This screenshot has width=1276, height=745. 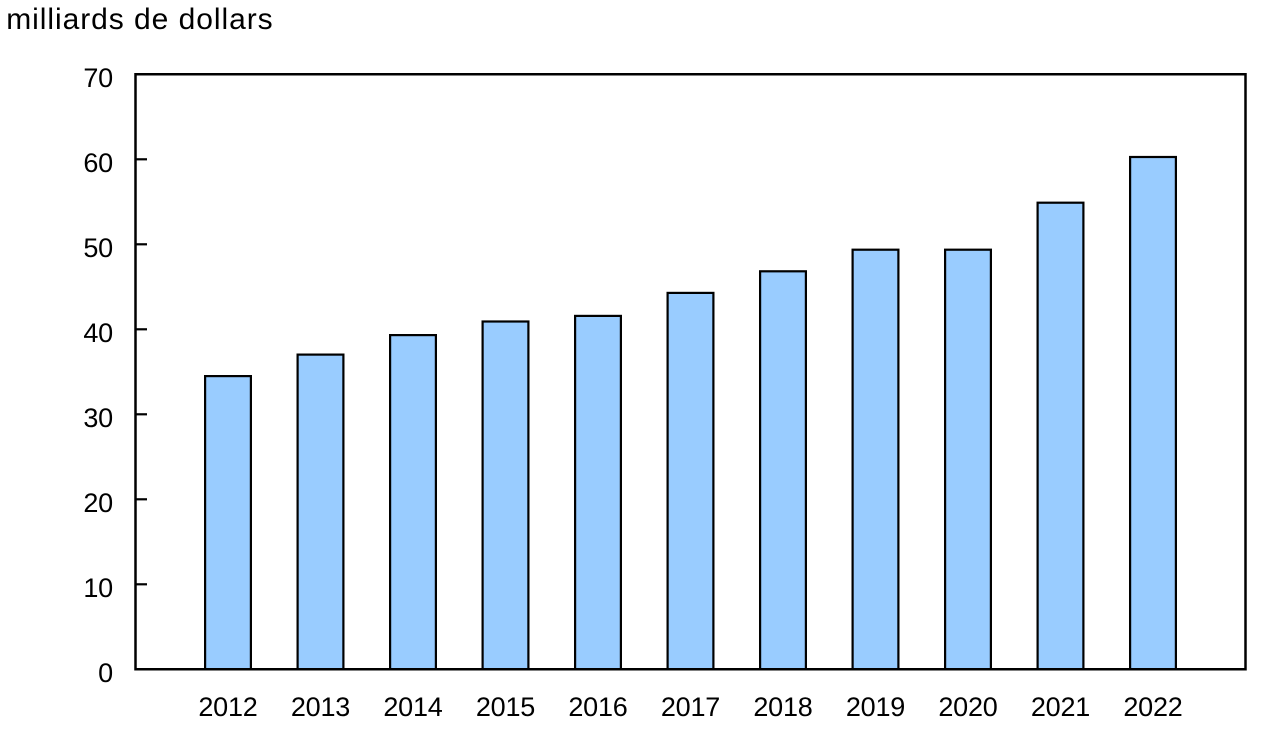 I want to click on svg-text: 2016, so click(x=597, y=707).